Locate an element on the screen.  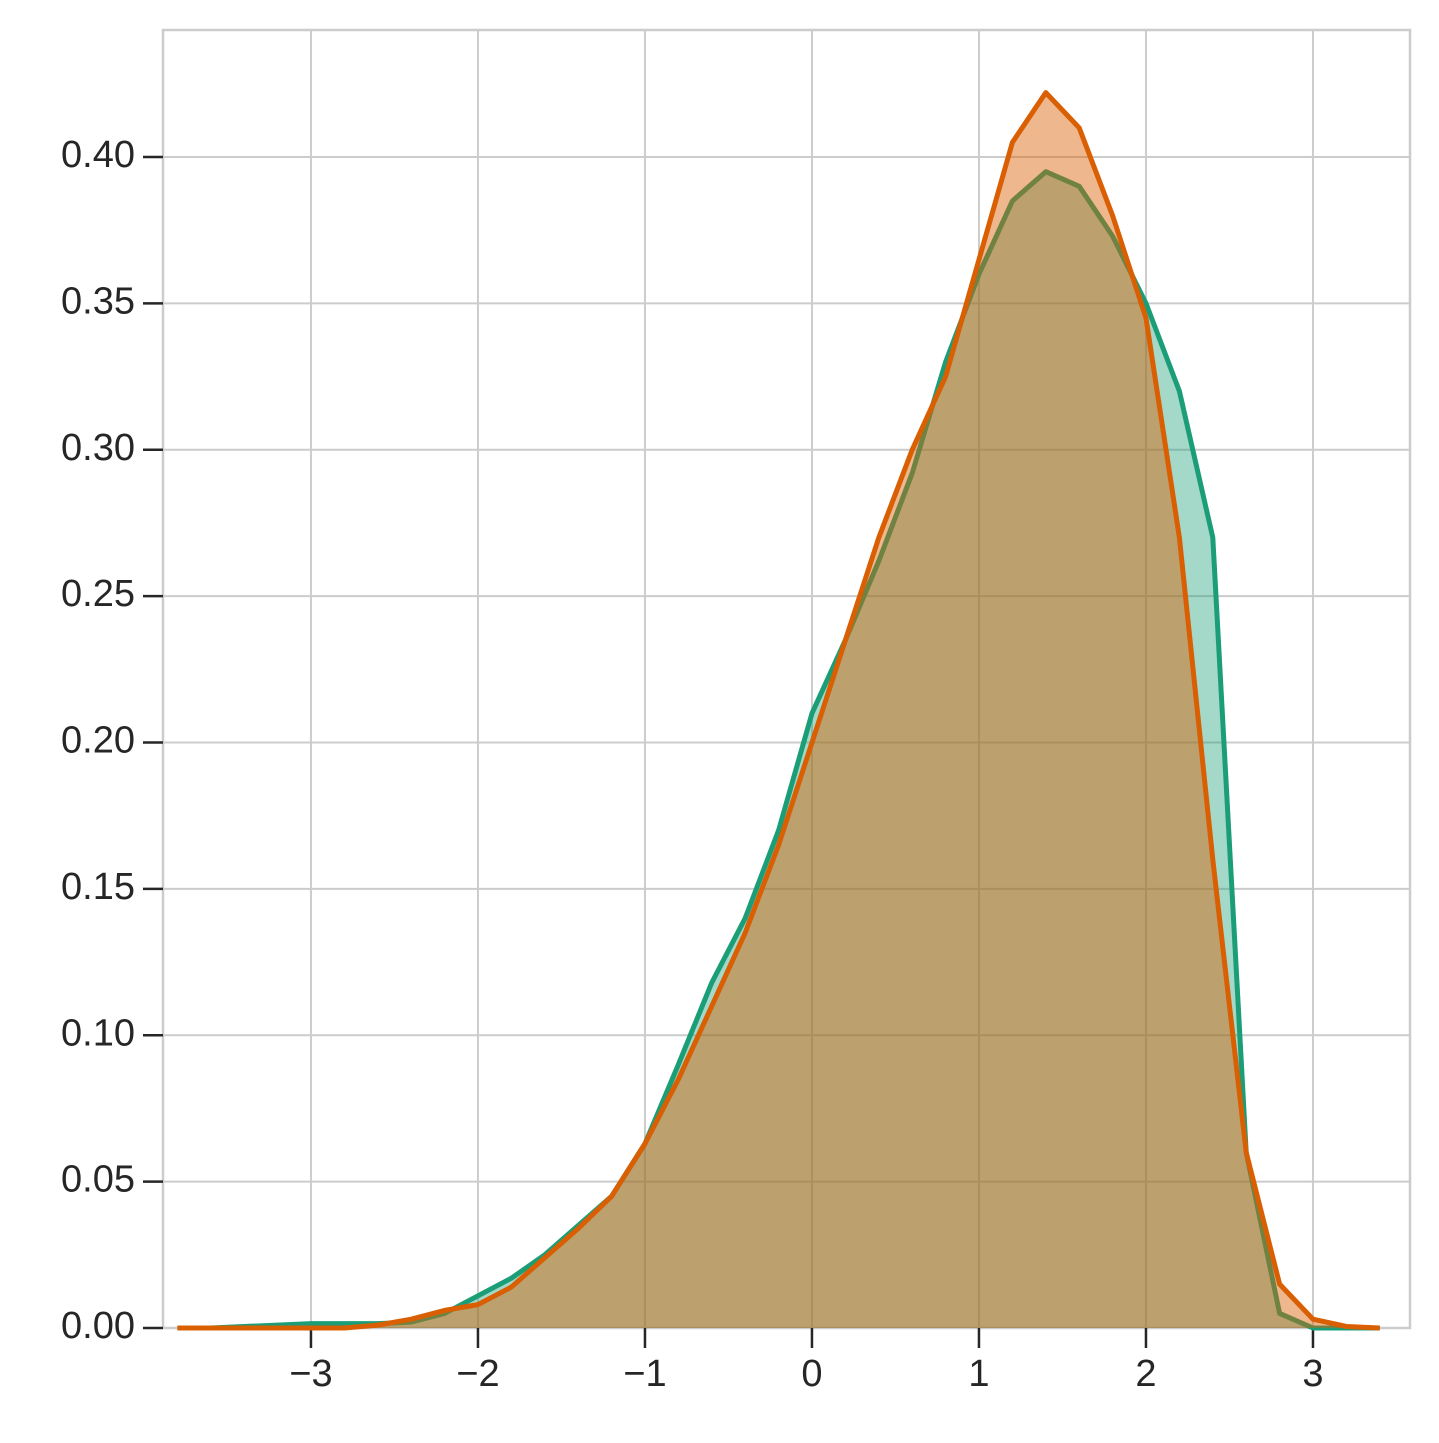
x-tick-label: −2 is located at coordinates (477, 1374).